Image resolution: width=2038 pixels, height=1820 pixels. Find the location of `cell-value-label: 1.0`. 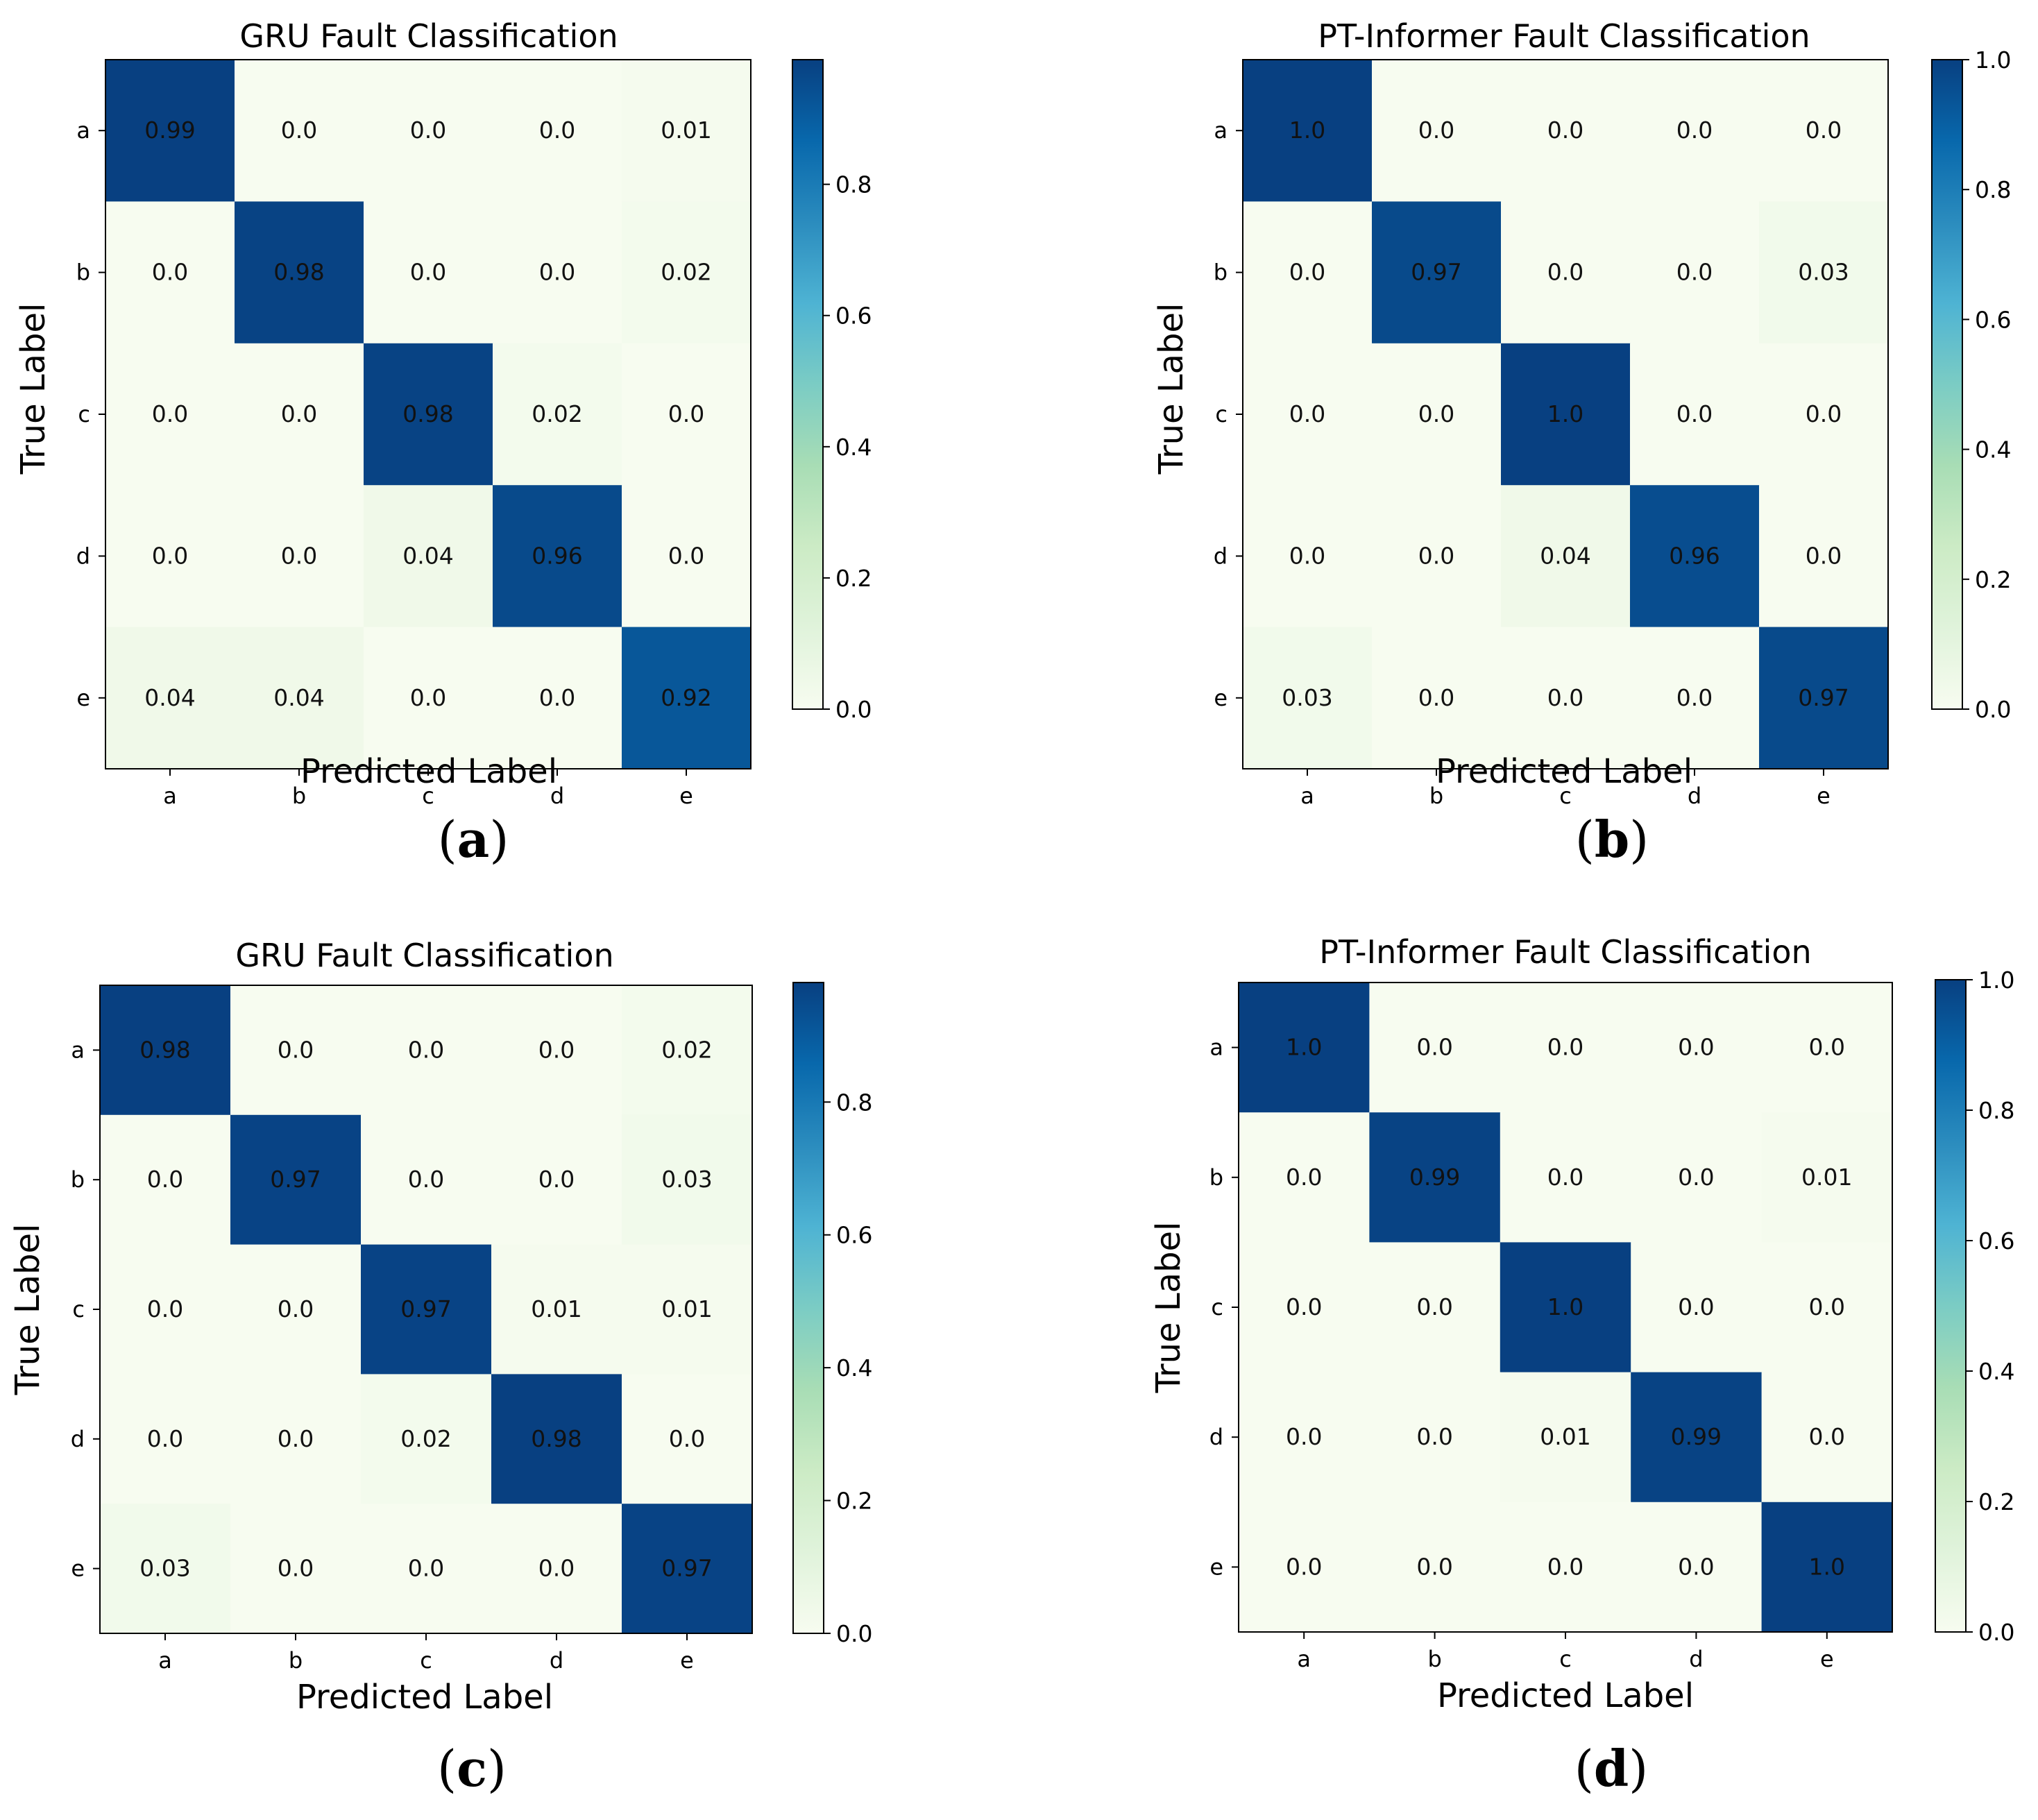

cell-value-label: 1.0 is located at coordinates (1304, 1048).